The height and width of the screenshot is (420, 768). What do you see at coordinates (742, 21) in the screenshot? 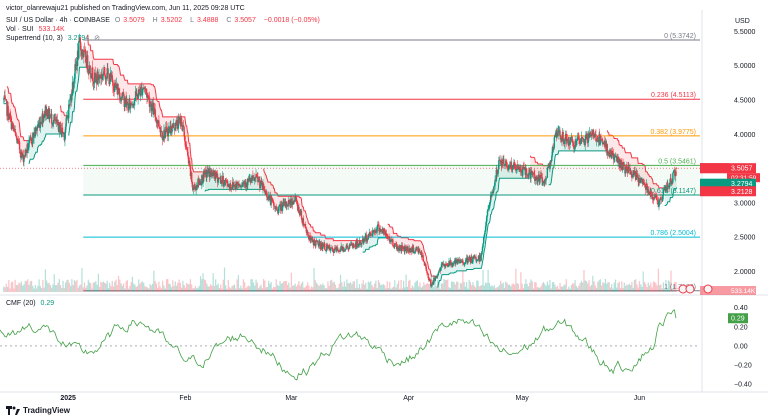
I see `currency-label: USD` at bounding box center [742, 21].